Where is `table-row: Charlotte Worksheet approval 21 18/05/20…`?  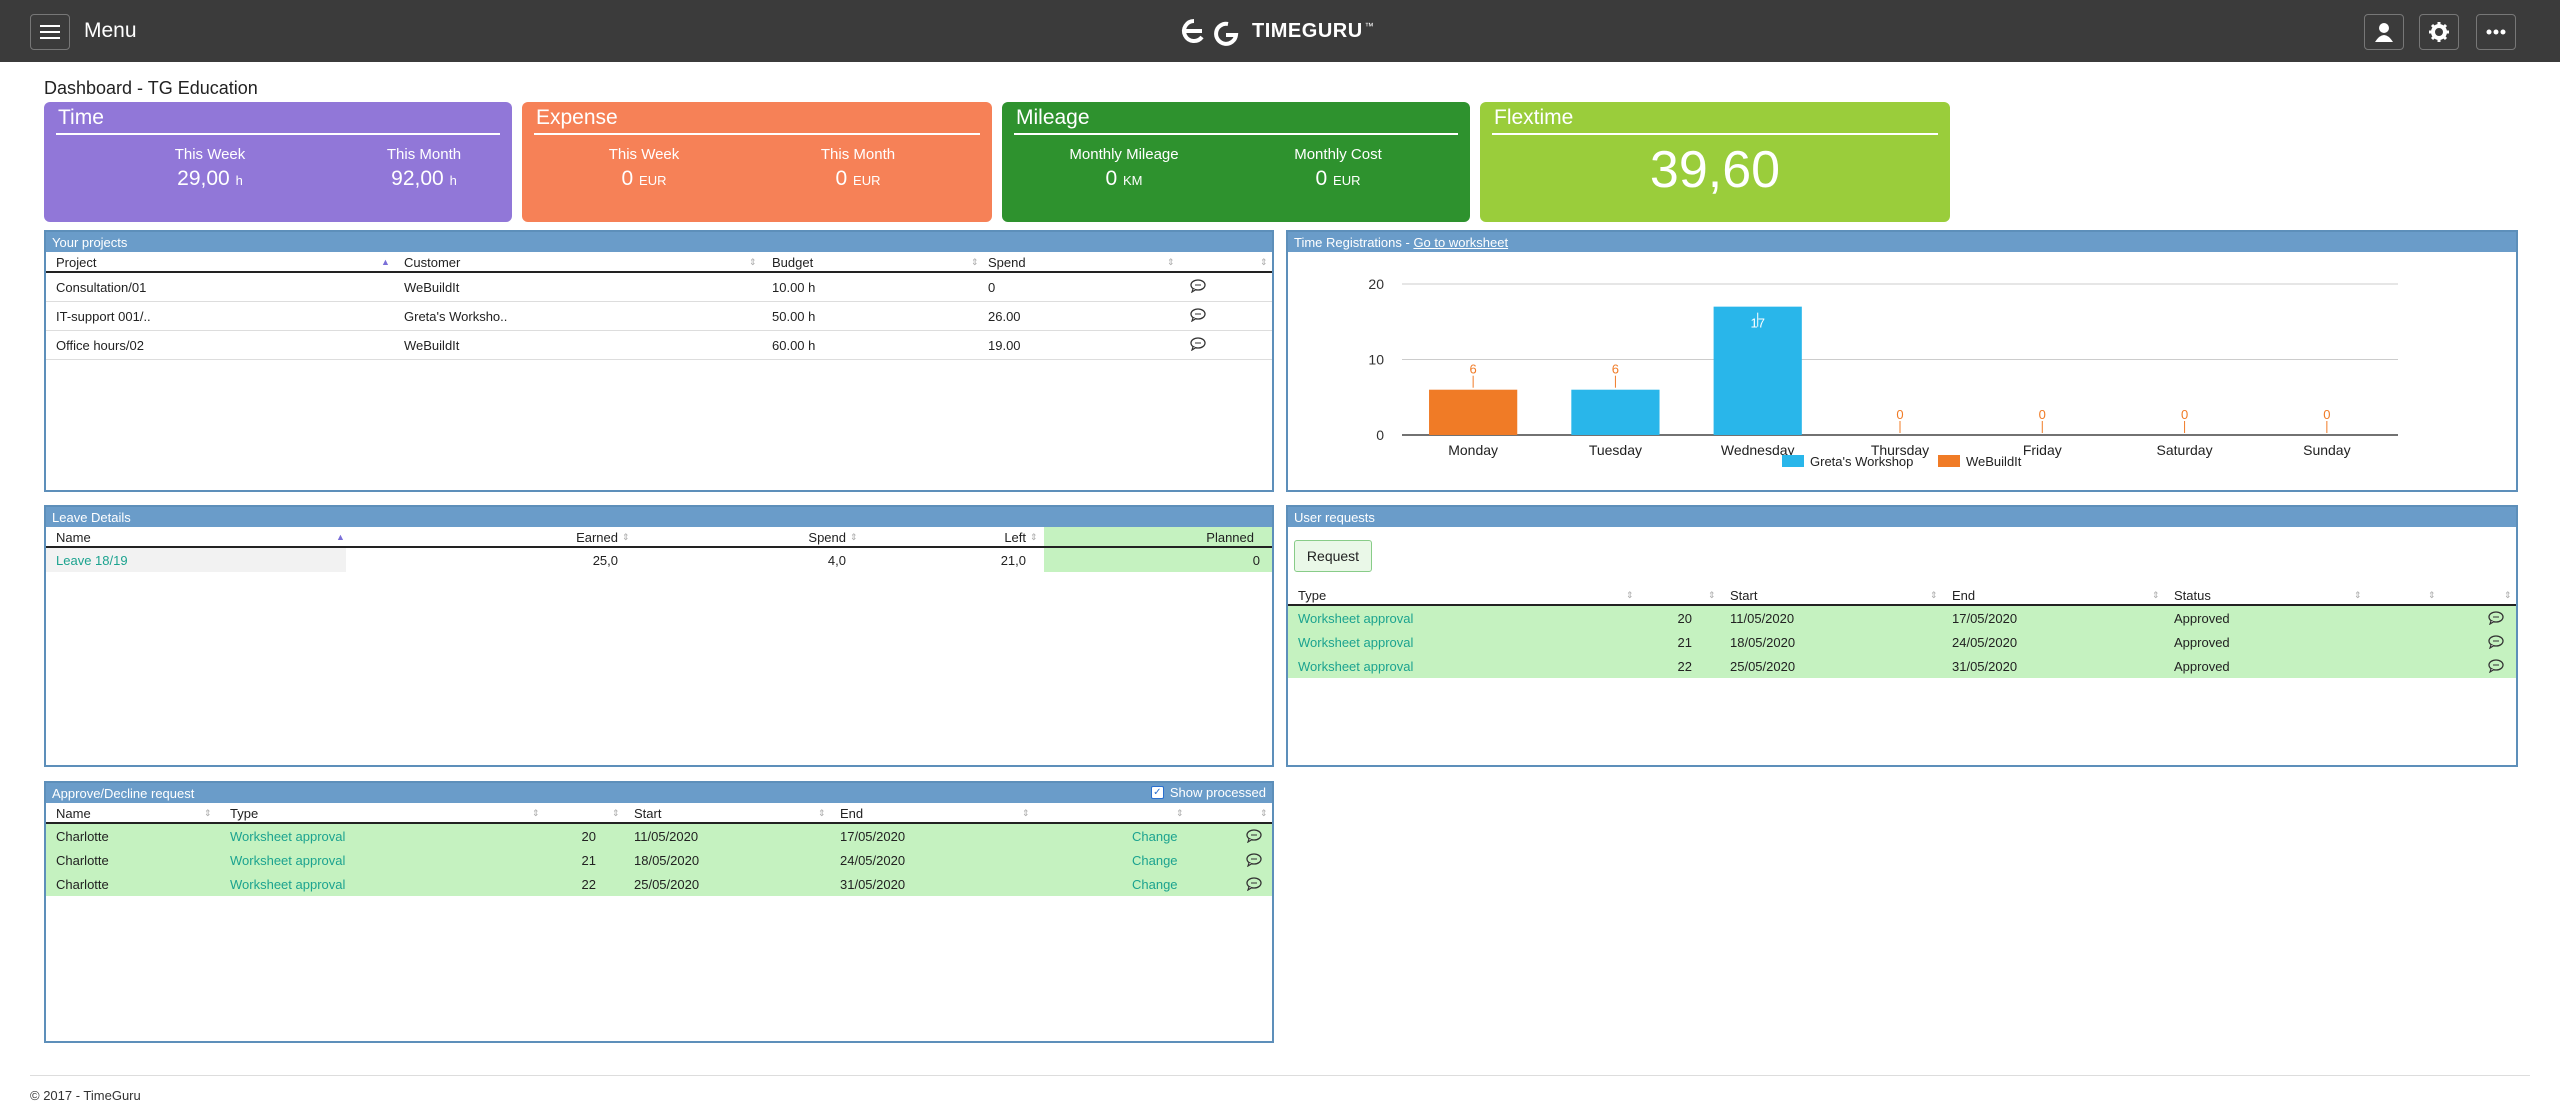
table-row: Charlotte Worksheet approval 21 18/05/20… is located at coordinates (659, 860).